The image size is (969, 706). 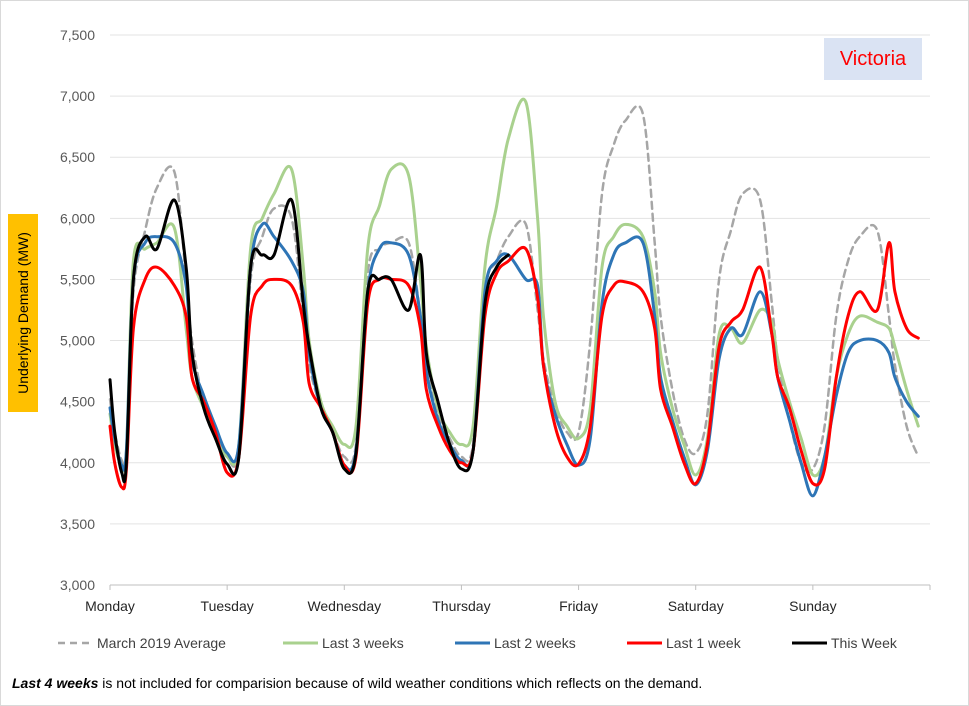 I want to click on x-tick-label: Tuesday, so click(x=227, y=606).